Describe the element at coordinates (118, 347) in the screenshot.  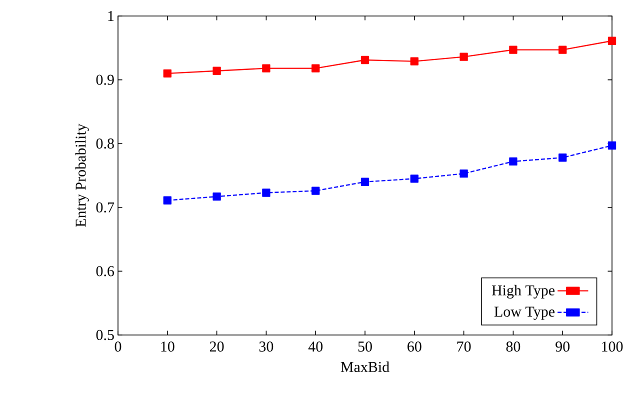
I see `x-tick-label: 0` at that location.